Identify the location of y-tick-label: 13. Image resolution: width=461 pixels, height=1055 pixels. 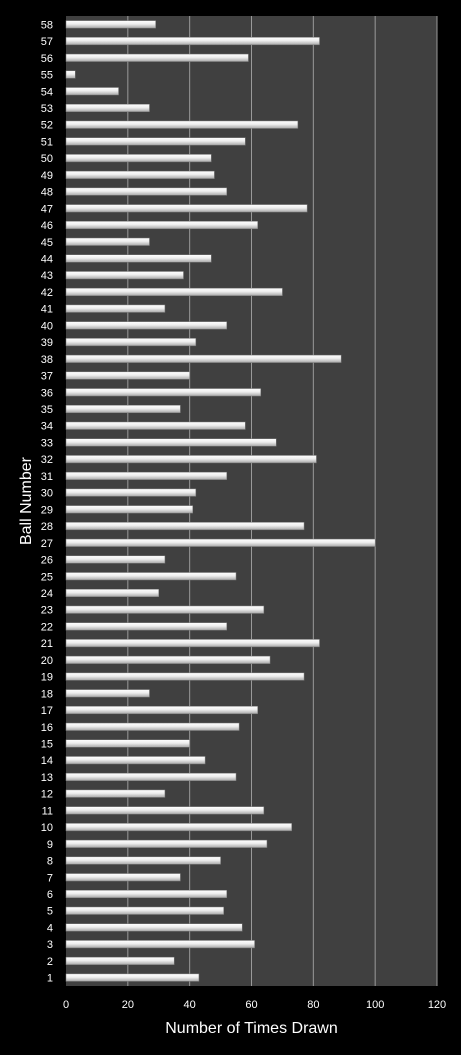
(47, 778).